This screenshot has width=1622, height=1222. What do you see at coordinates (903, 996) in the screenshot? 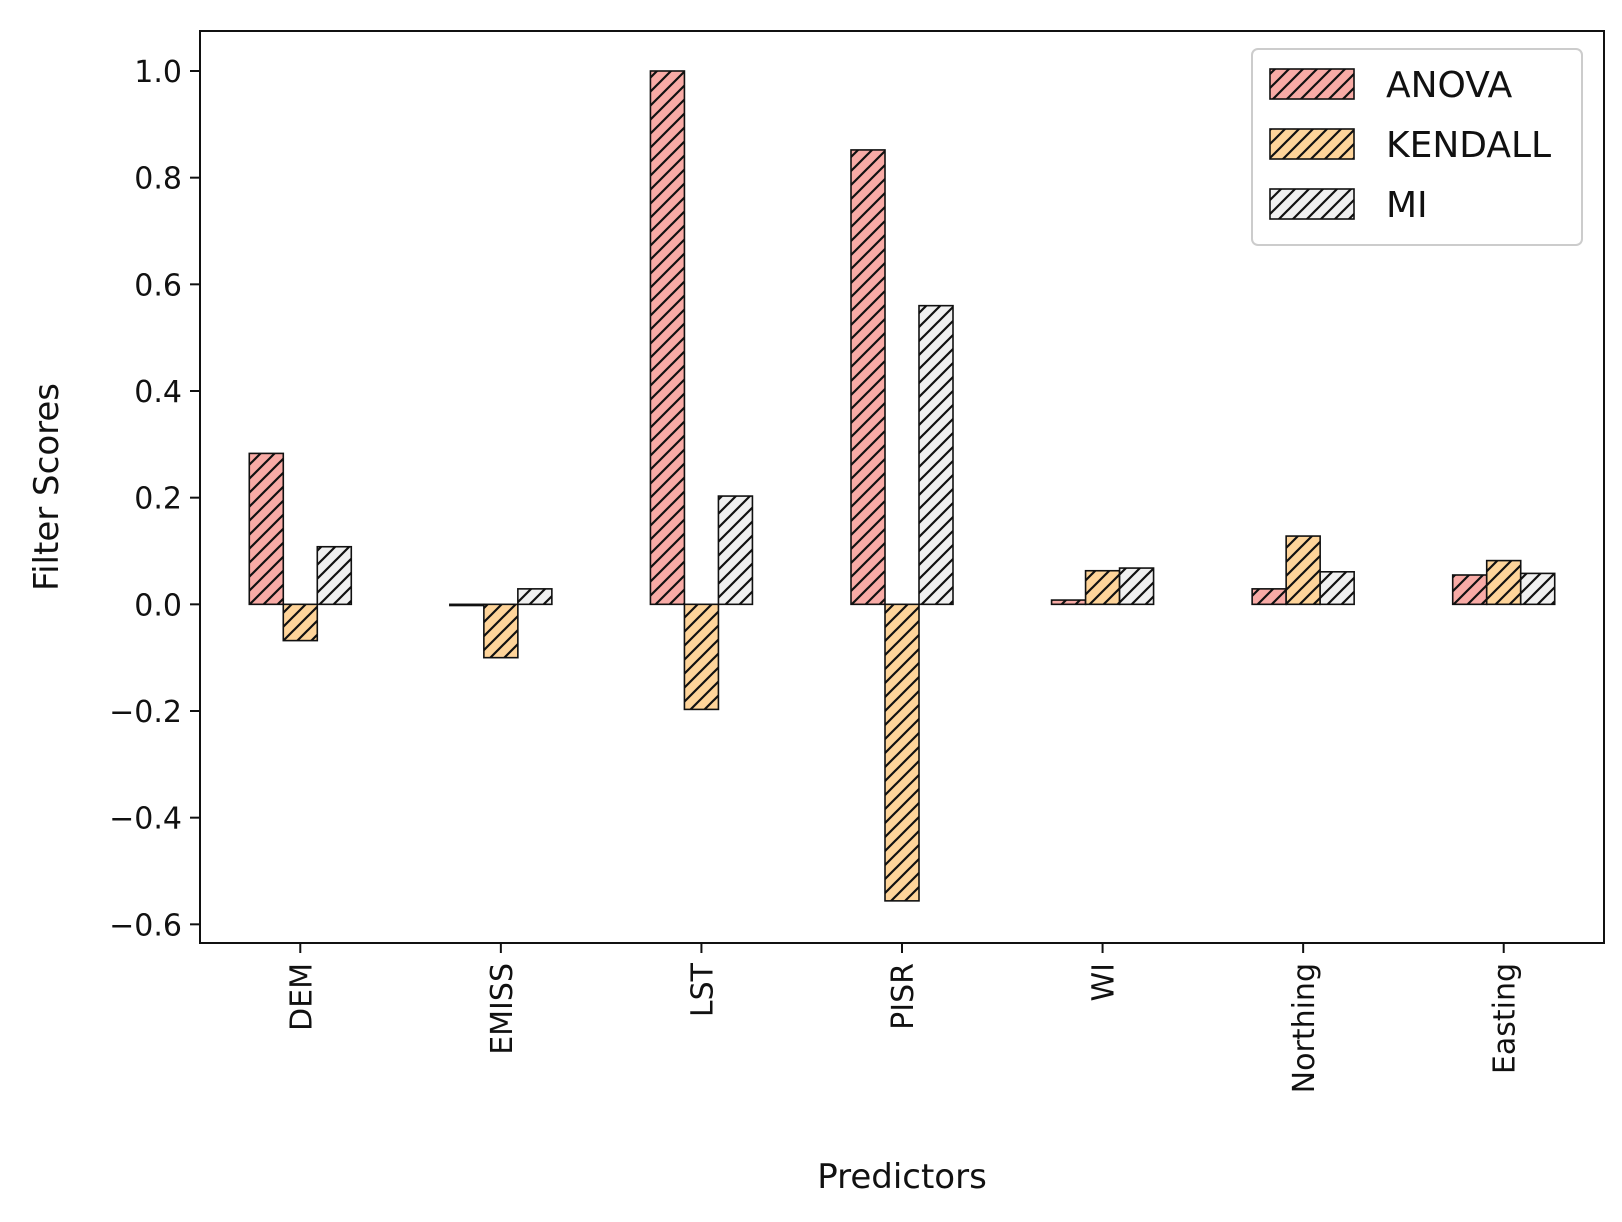
I see `x-tick-label-pisr: PISR` at bounding box center [903, 996].